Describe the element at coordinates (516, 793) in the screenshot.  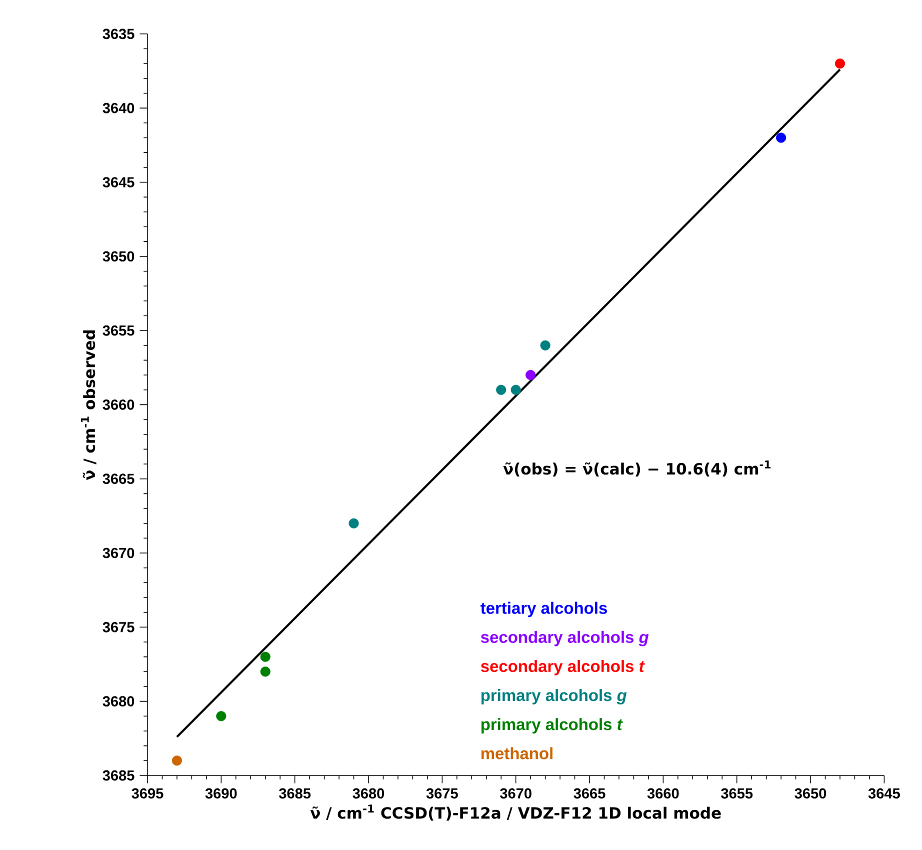
I see `x-tick-label: 3670` at that location.